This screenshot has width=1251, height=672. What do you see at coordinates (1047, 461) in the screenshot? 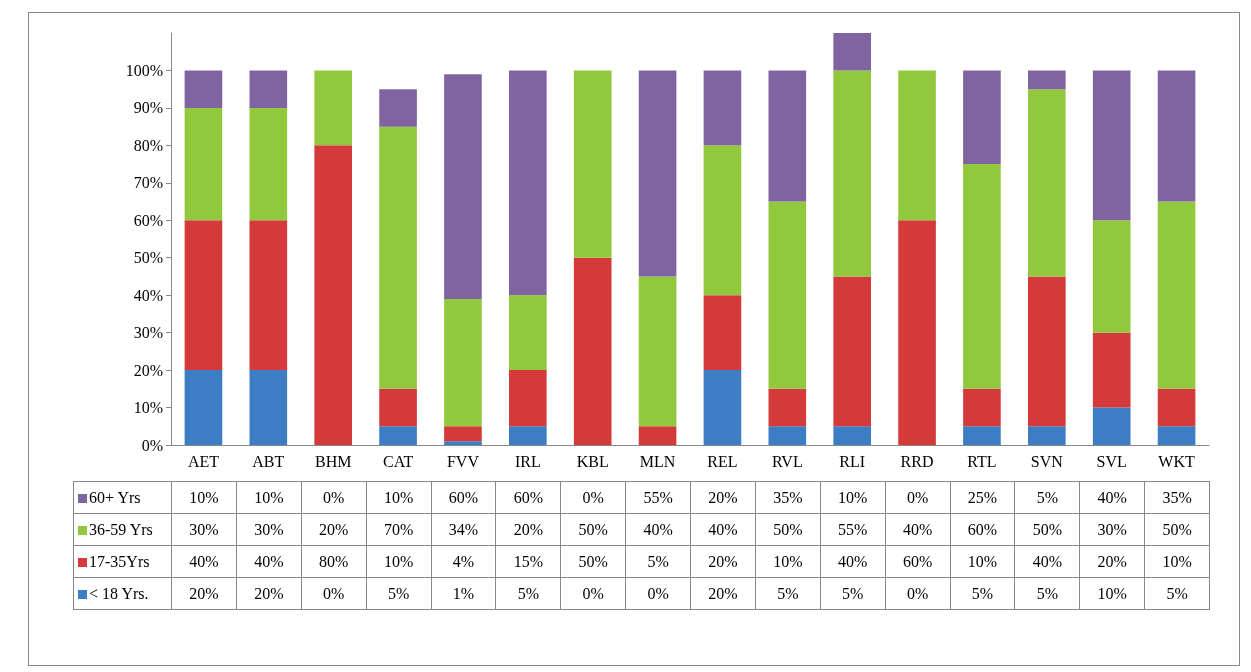
I see `x-tick-label: SVN` at bounding box center [1047, 461].